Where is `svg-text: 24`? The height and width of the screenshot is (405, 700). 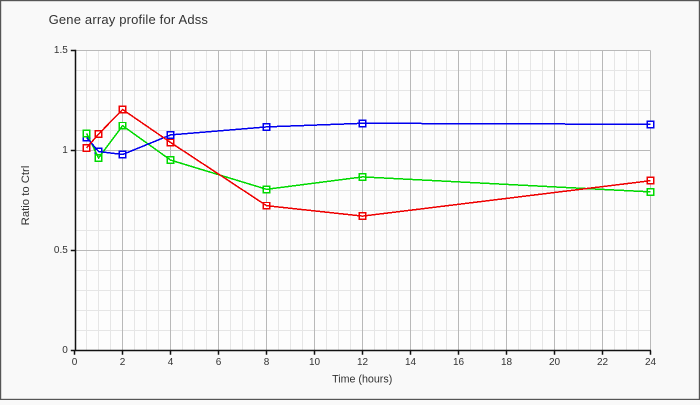 svg-text: 24 is located at coordinates (651, 362).